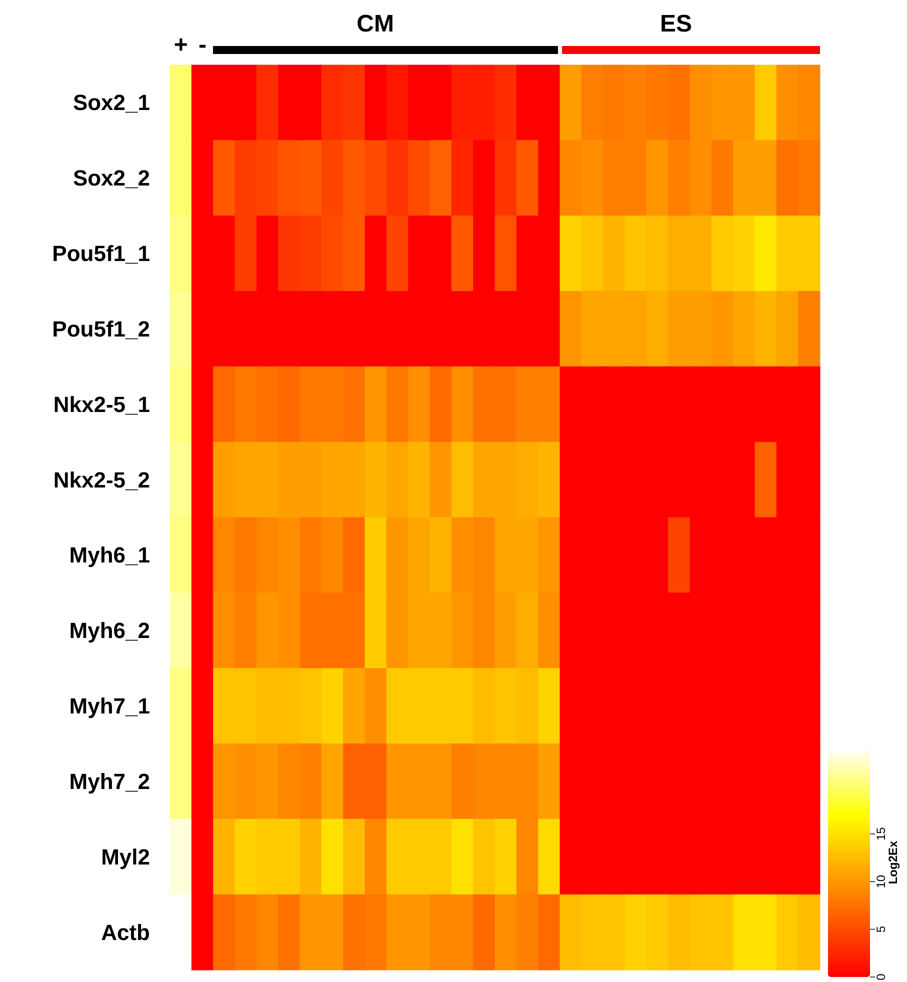 This screenshot has width=907, height=982. What do you see at coordinates (101, 479) in the screenshot?
I see `y-tick-label: Nkx2-5_2` at bounding box center [101, 479].